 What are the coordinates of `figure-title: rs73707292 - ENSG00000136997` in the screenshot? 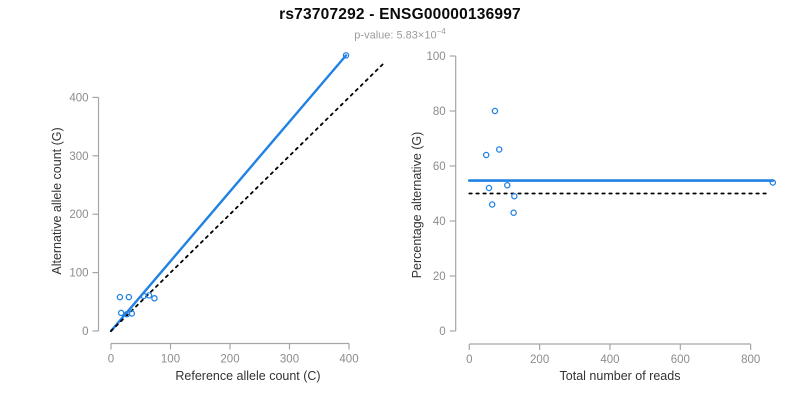 It's located at (400, 14).